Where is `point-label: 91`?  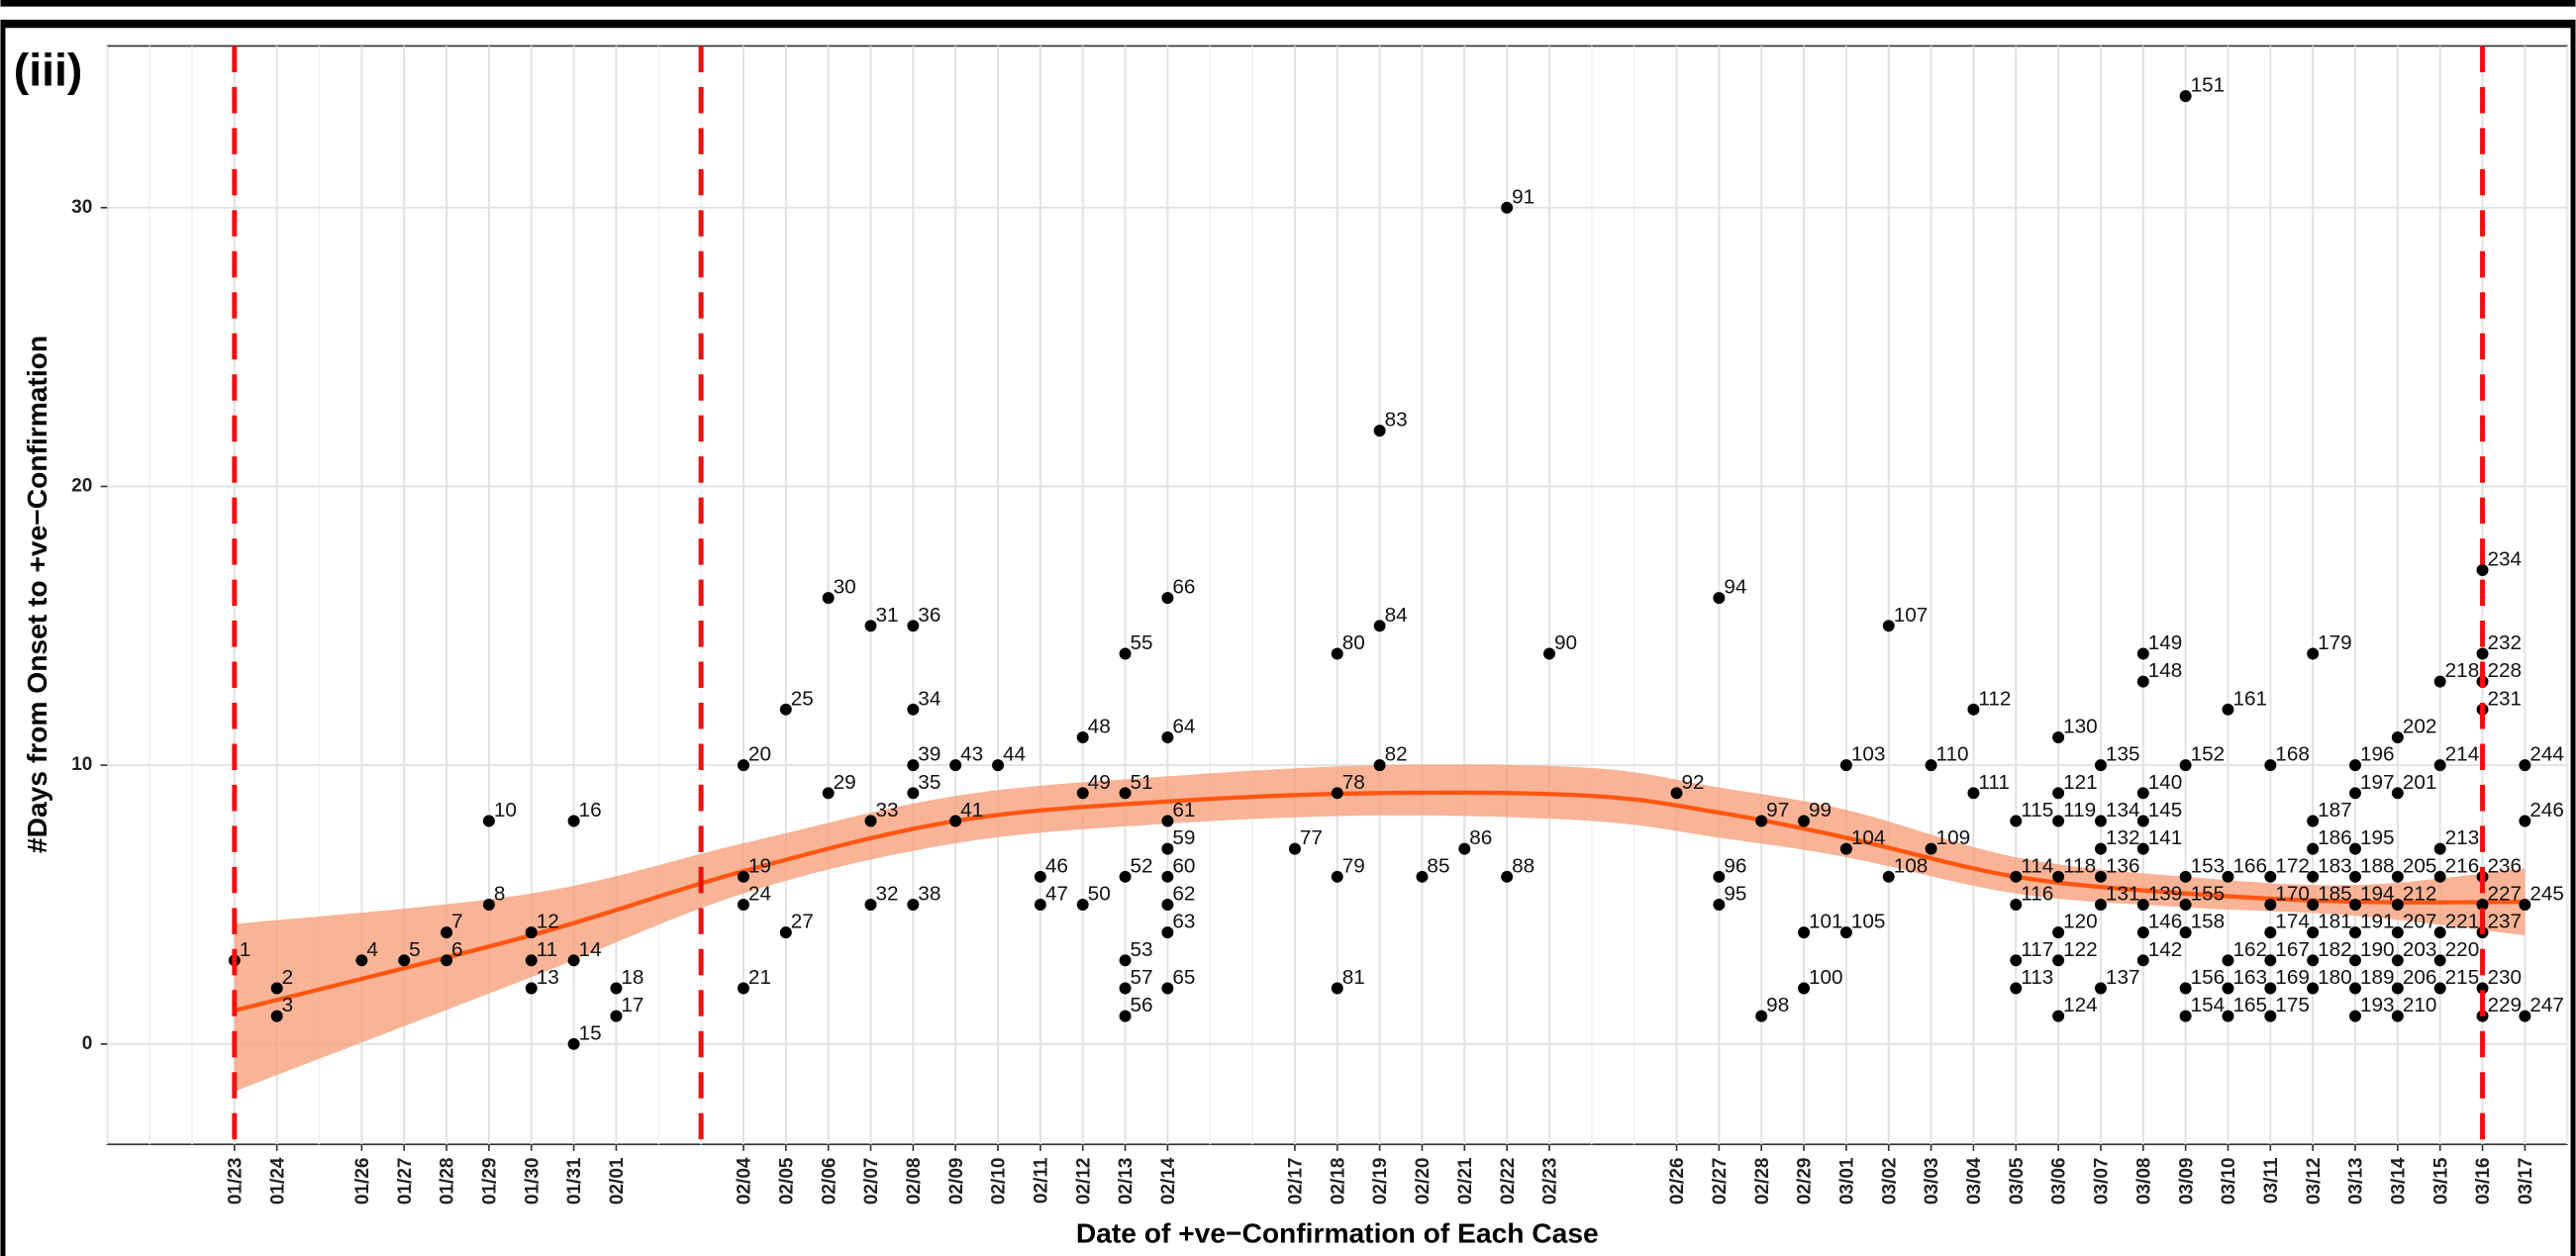 point-label: 91 is located at coordinates (1523, 197).